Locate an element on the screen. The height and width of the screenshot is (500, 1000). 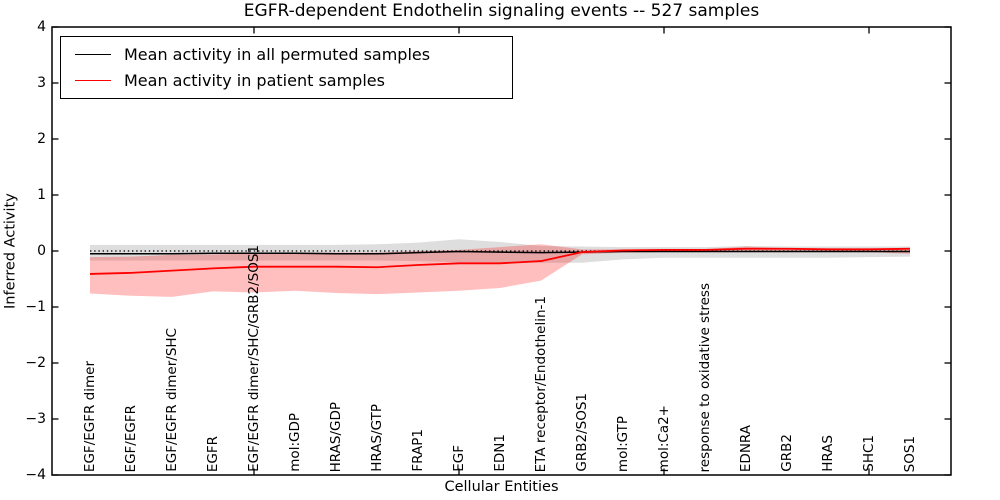
permuted-range-band is located at coordinates (500, 251).